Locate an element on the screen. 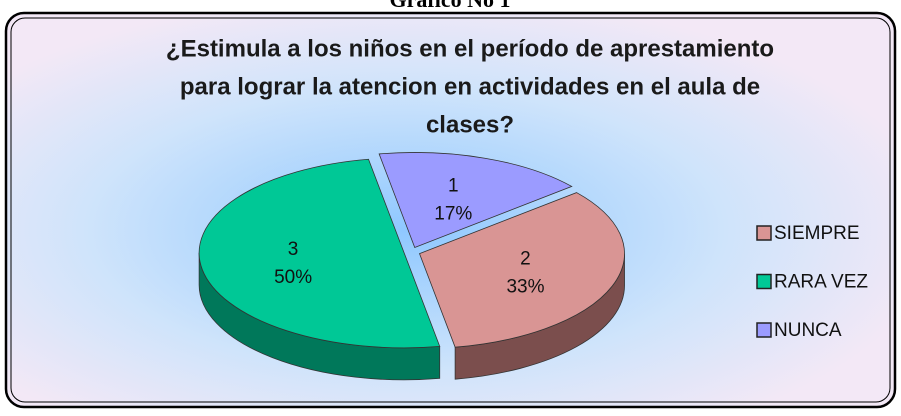 Image resolution: width=901 pixels, height=416 pixels. slice-percent-label: 33% is located at coordinates (525, 287).